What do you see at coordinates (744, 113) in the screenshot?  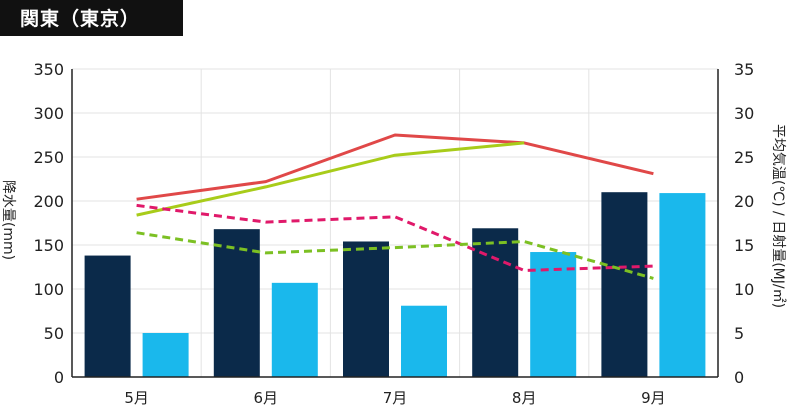 I see `y-tick-right: 30` at bounding box center [744, 113].